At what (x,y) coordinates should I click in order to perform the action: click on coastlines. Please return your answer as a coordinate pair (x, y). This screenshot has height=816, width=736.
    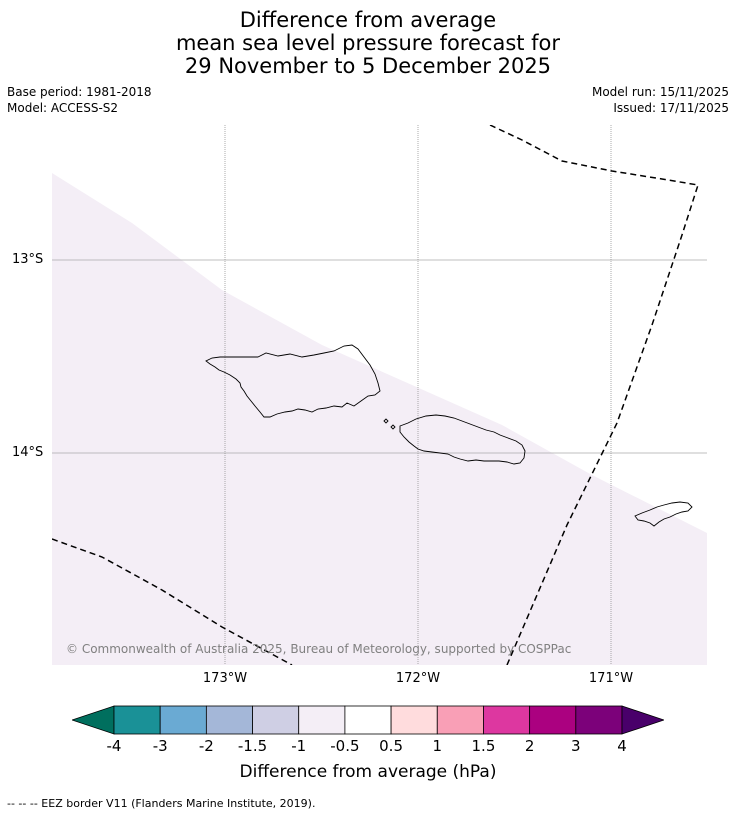
    Looking at the image, I should click on (449, 435).